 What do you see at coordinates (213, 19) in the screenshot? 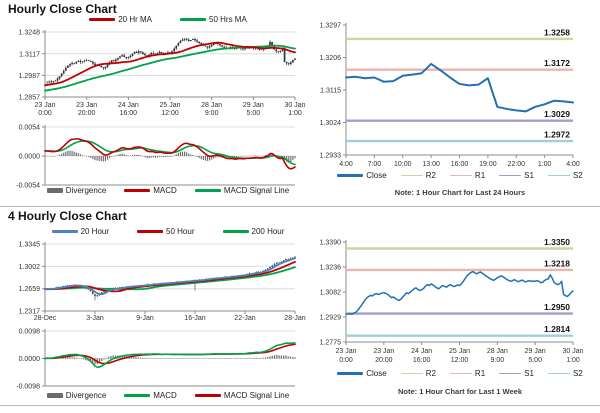
I see `legend-item-50-hrs-ma: 50 Hrs MA` at bounding box center [213, 19].